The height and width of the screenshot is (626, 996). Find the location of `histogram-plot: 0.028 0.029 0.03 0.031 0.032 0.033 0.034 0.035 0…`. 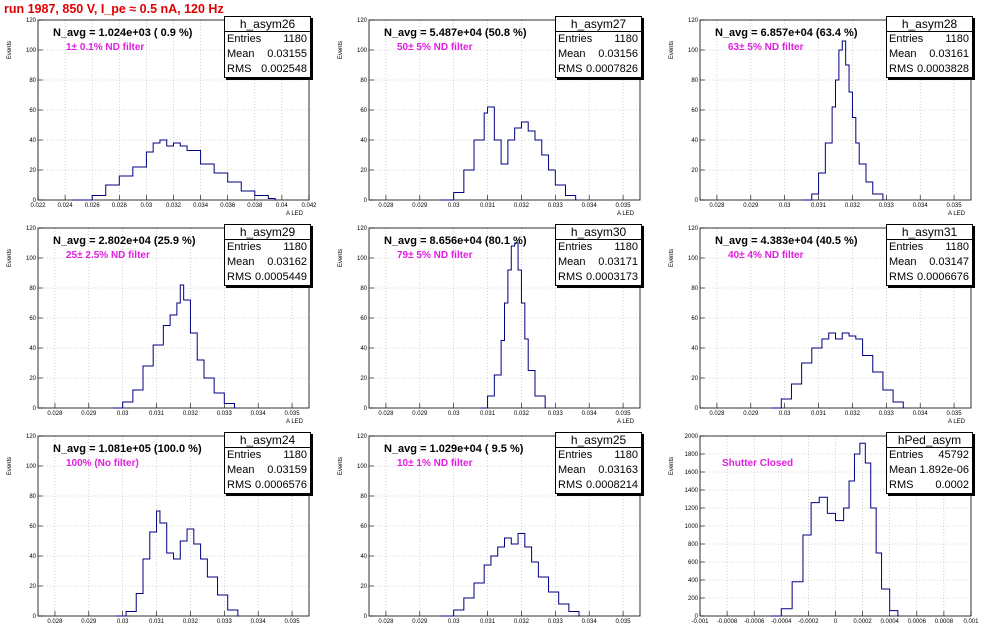

histogram-plot: 0.028 0.029 0.03 0.031 0.032 0.033 0.034 0.035 0… is located at coordinates (489, 325).